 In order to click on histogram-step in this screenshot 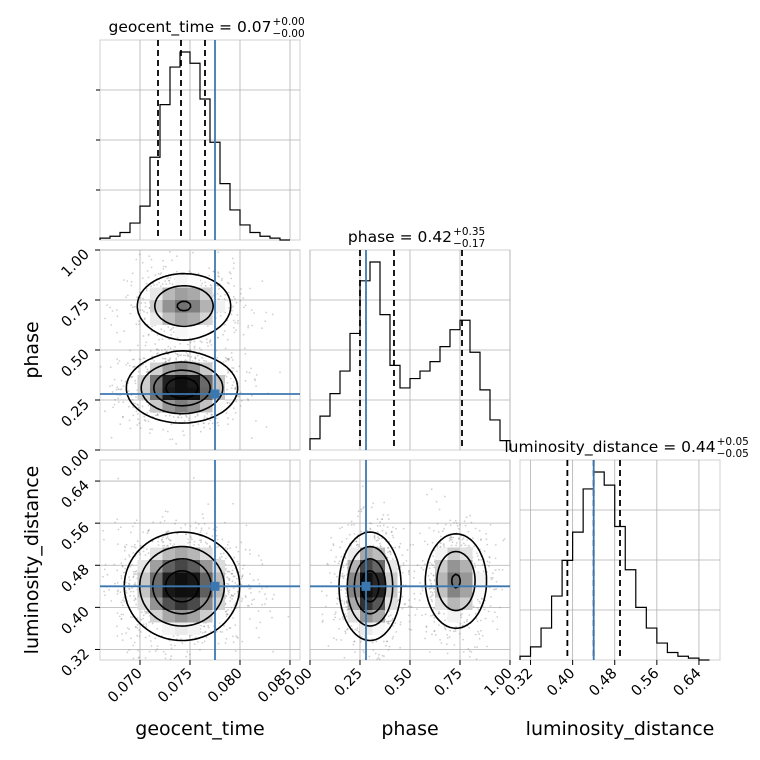, I will do `click(614, 566)`.